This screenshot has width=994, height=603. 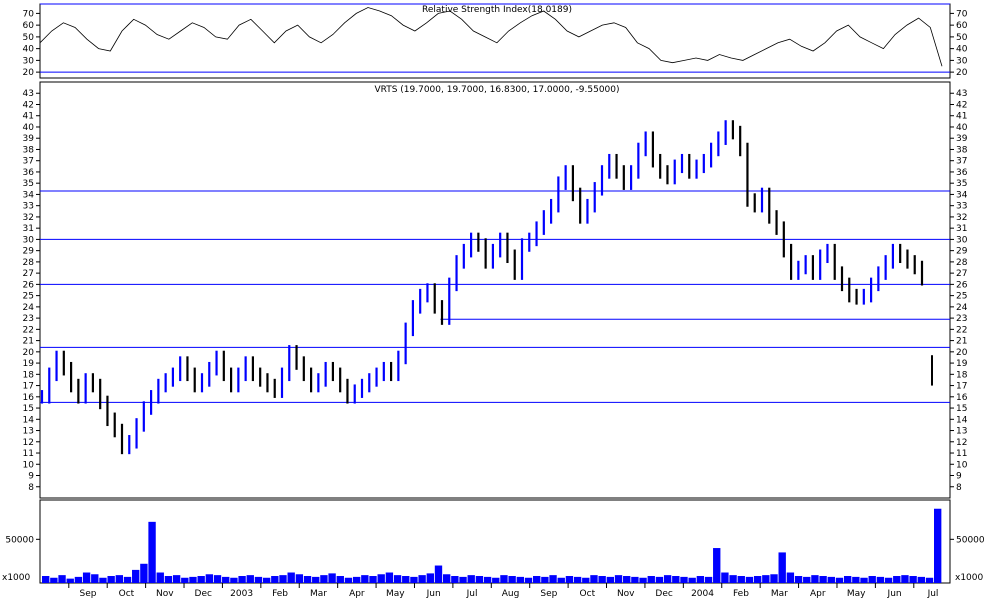 What do you see at coordinates (495, 541) in the screenshot?
I see `volume-frame` at bounding box center [495, 541].